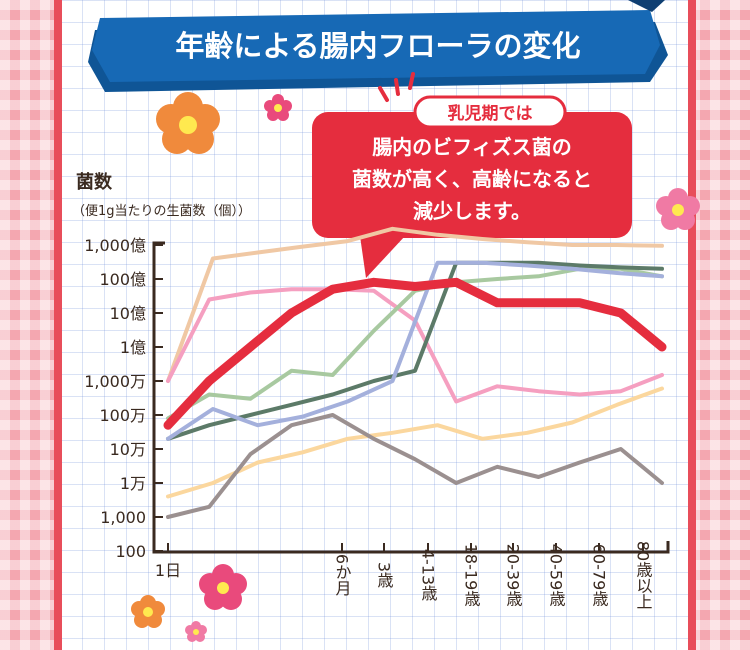  Describe the element at coordinates (556, 575) in the screenshot. I see `x-tick-label: 40-59歳` at that location.